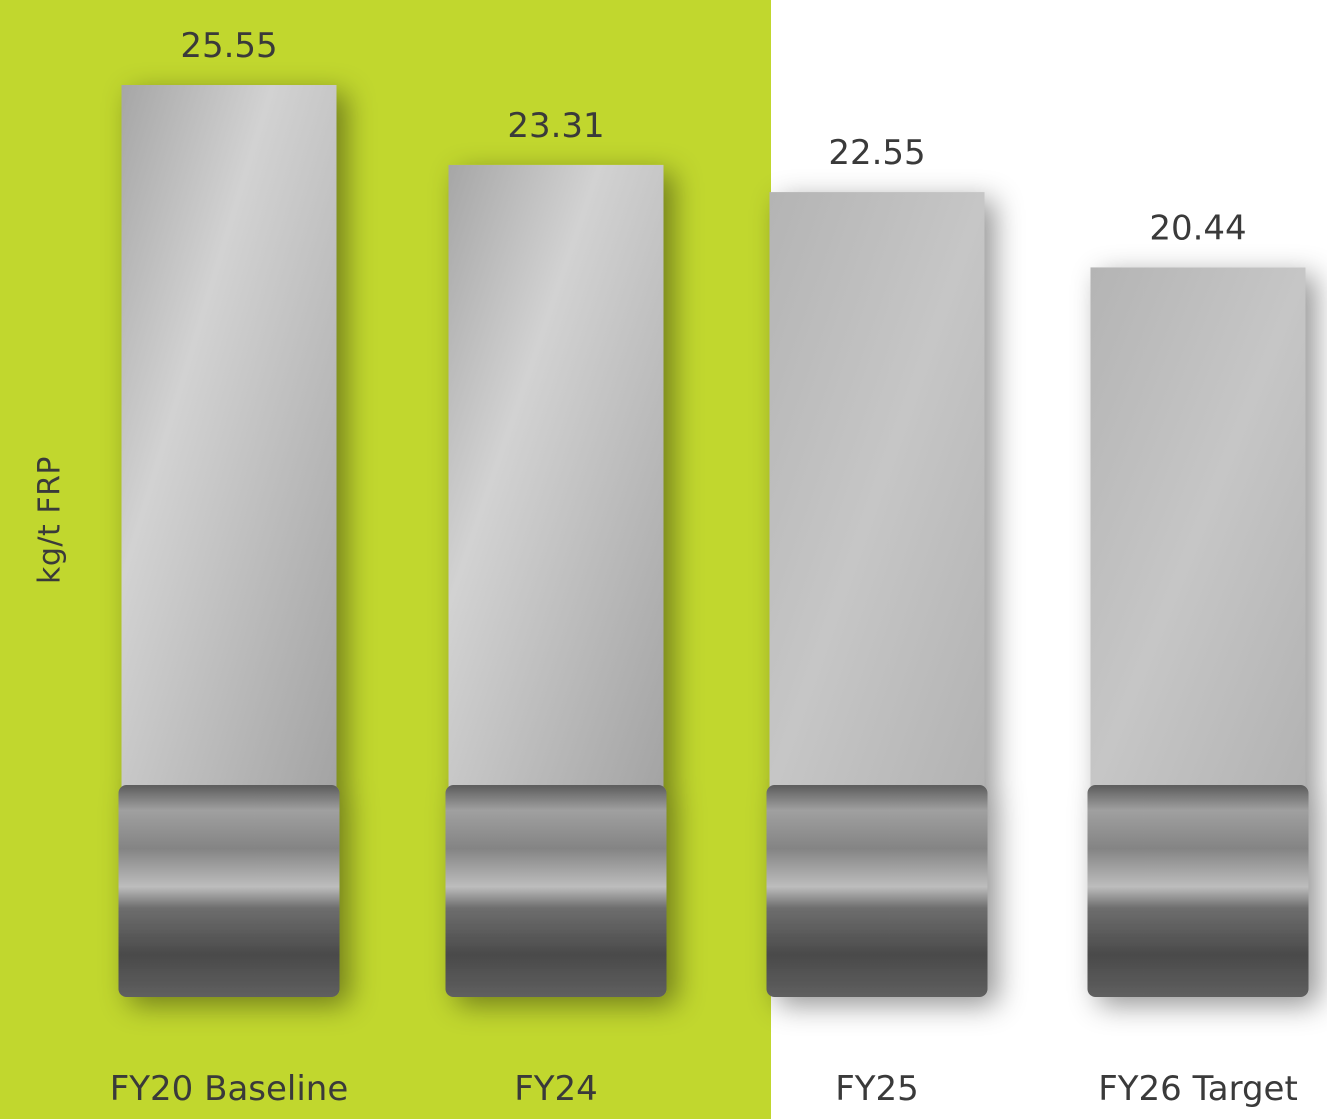 The image size is (1327, 1119). Describe the element at coordinates (50, 520) in the screenshot. I see `y-axis-label: kg/t FRP` at that location.